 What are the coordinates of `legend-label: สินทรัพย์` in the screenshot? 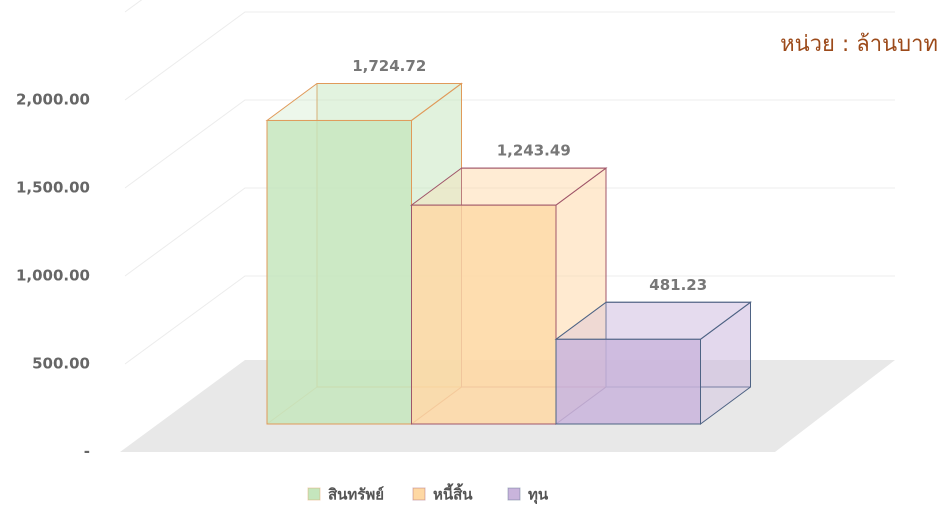 It's located at (356, 495).